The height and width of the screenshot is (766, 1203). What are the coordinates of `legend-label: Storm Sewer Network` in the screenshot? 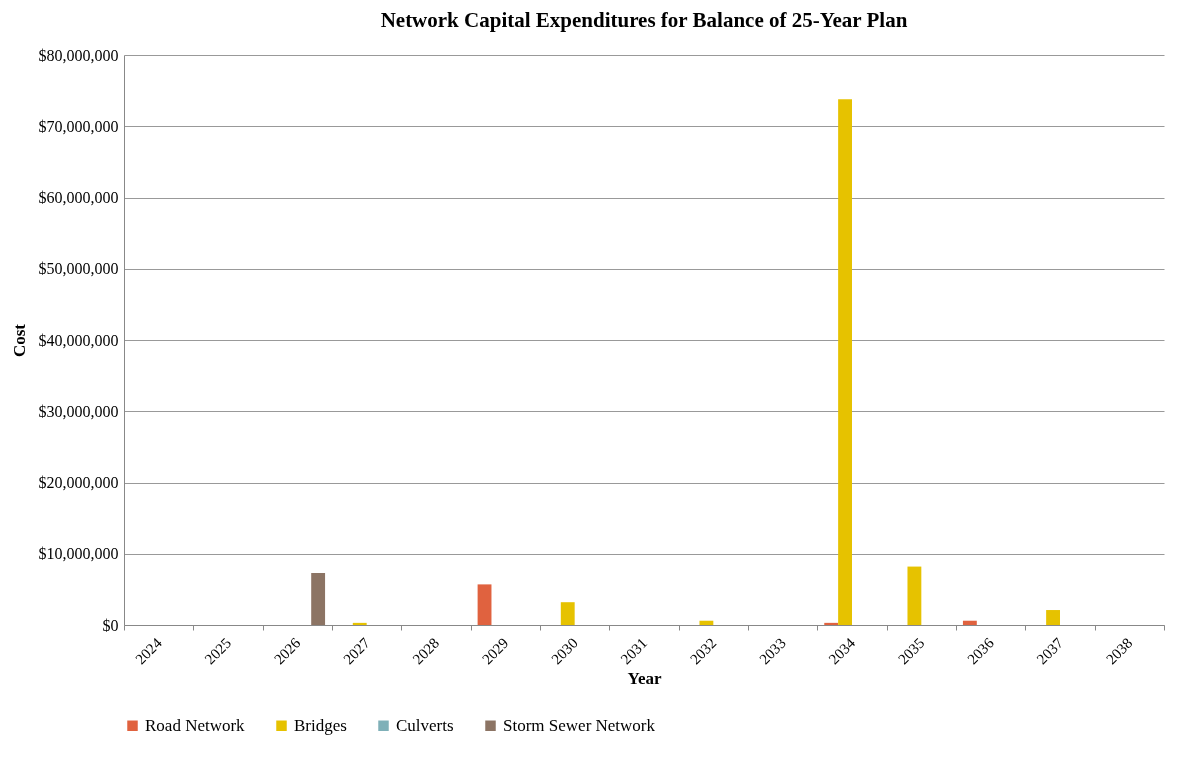 It's located at (579, 725).